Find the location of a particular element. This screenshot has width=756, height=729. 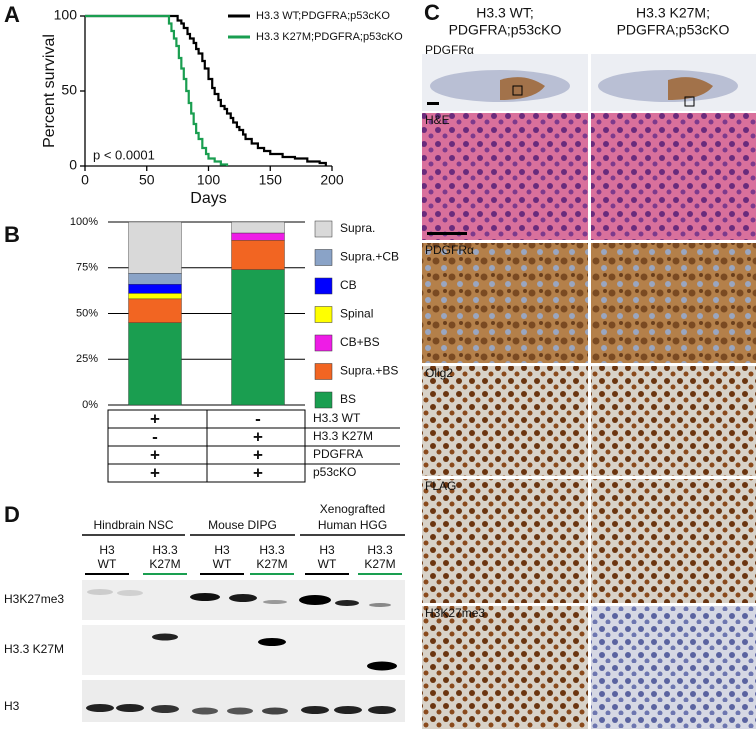

x-axis-label: Days is located at coordinates (208, 198).